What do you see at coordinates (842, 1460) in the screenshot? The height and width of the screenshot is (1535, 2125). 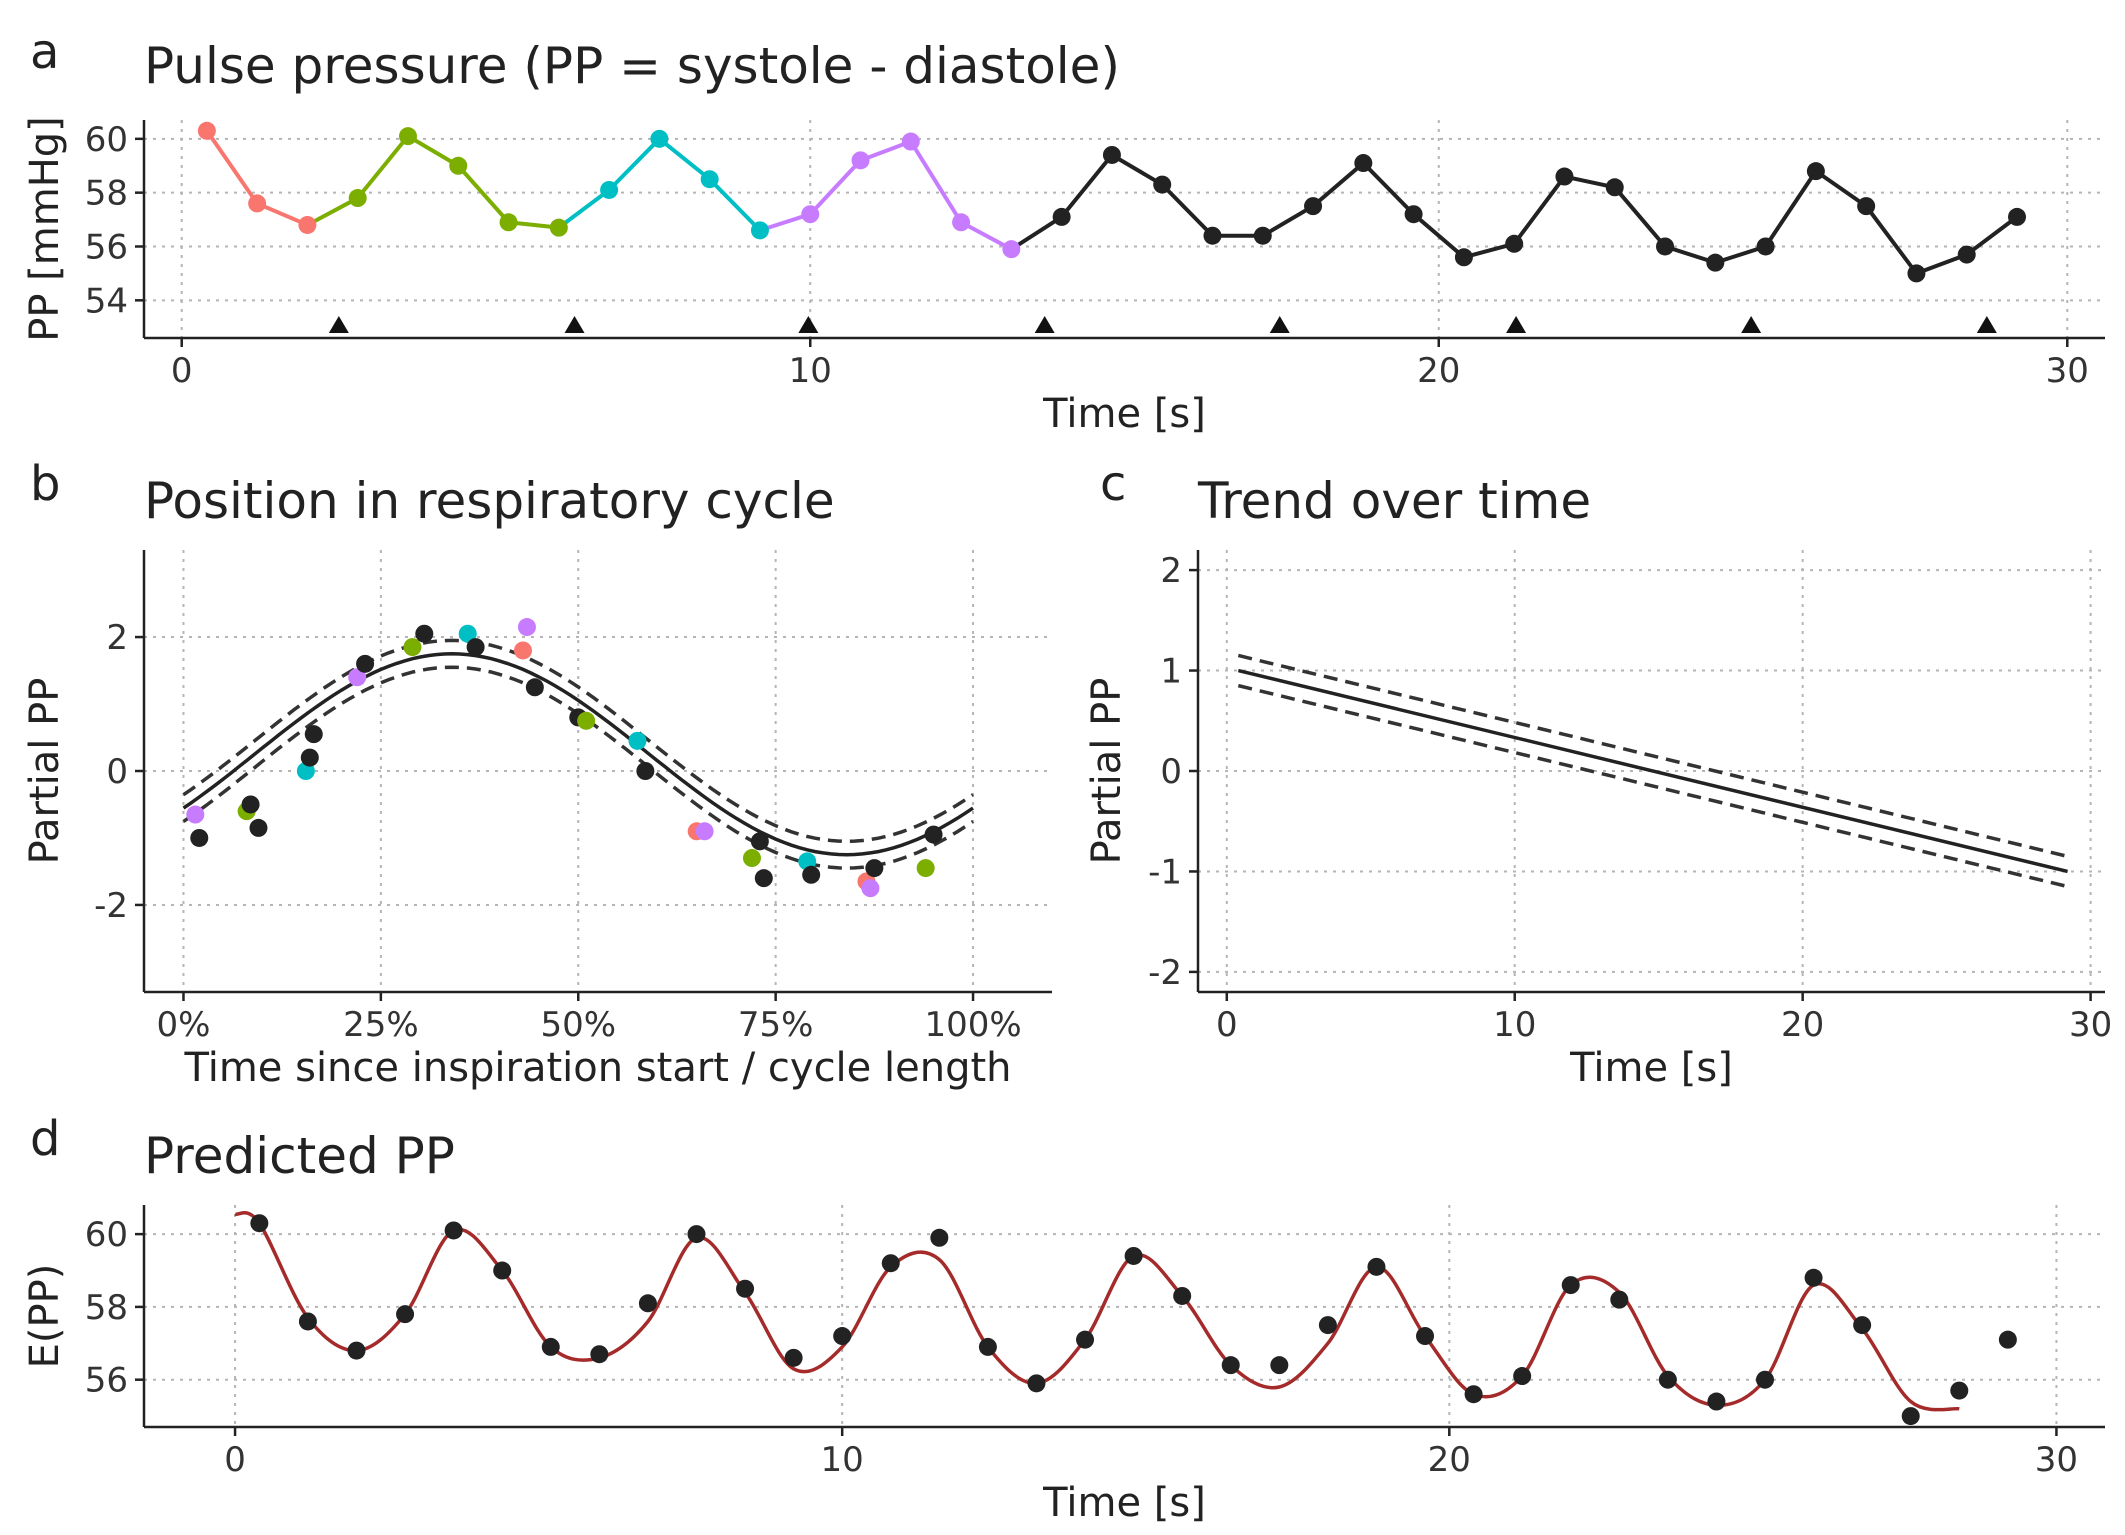 I see `x-tick-label: 10` at bounding box center [842, 1460].